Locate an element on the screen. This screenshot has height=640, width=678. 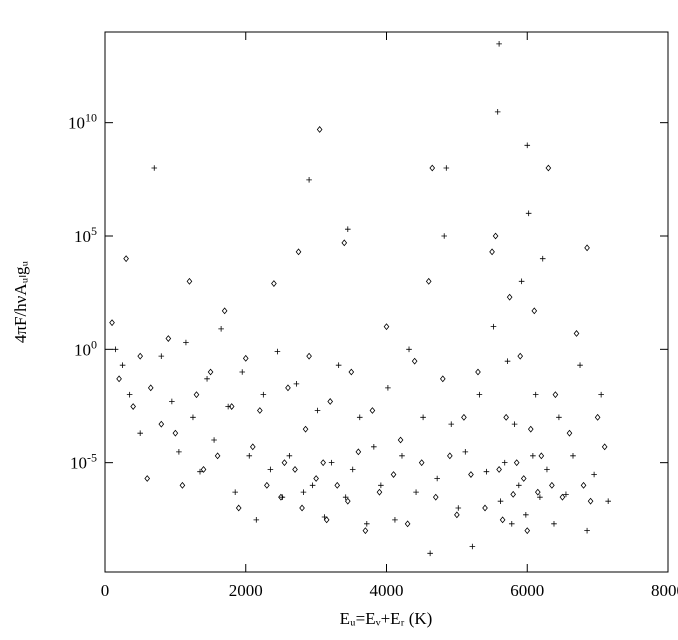
x-tick-label: 2000 is located at coordinates (246, 590).